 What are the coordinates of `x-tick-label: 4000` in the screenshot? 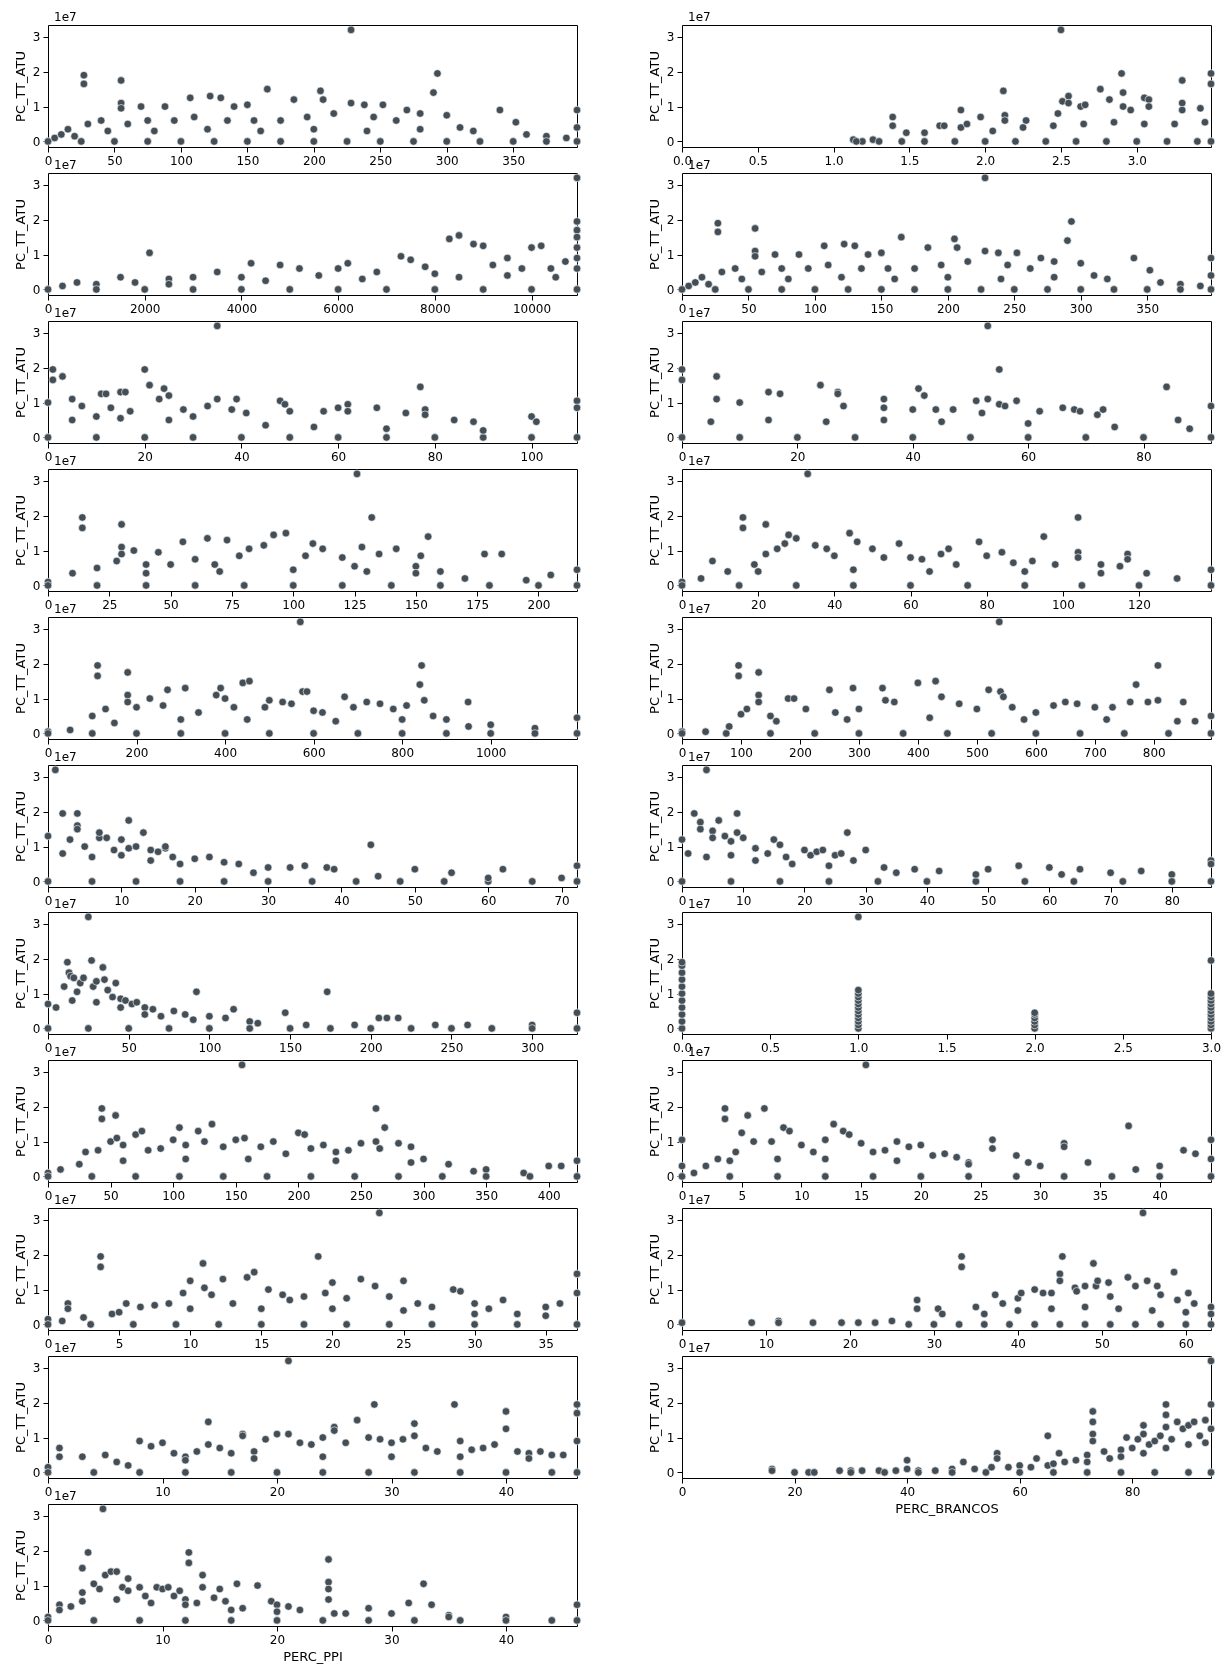 It's located at (242, 308).